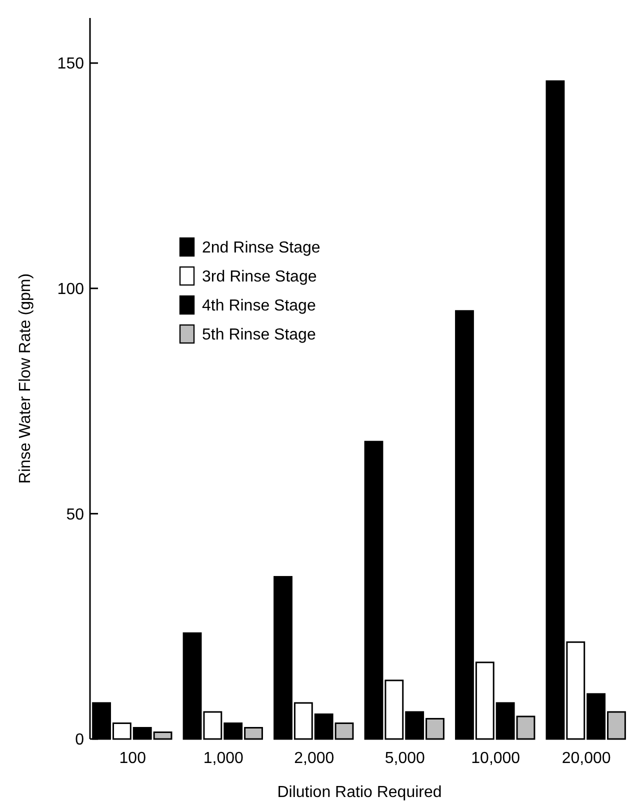  I want to click on x-tick-label: 10,000, so click(495, 758).